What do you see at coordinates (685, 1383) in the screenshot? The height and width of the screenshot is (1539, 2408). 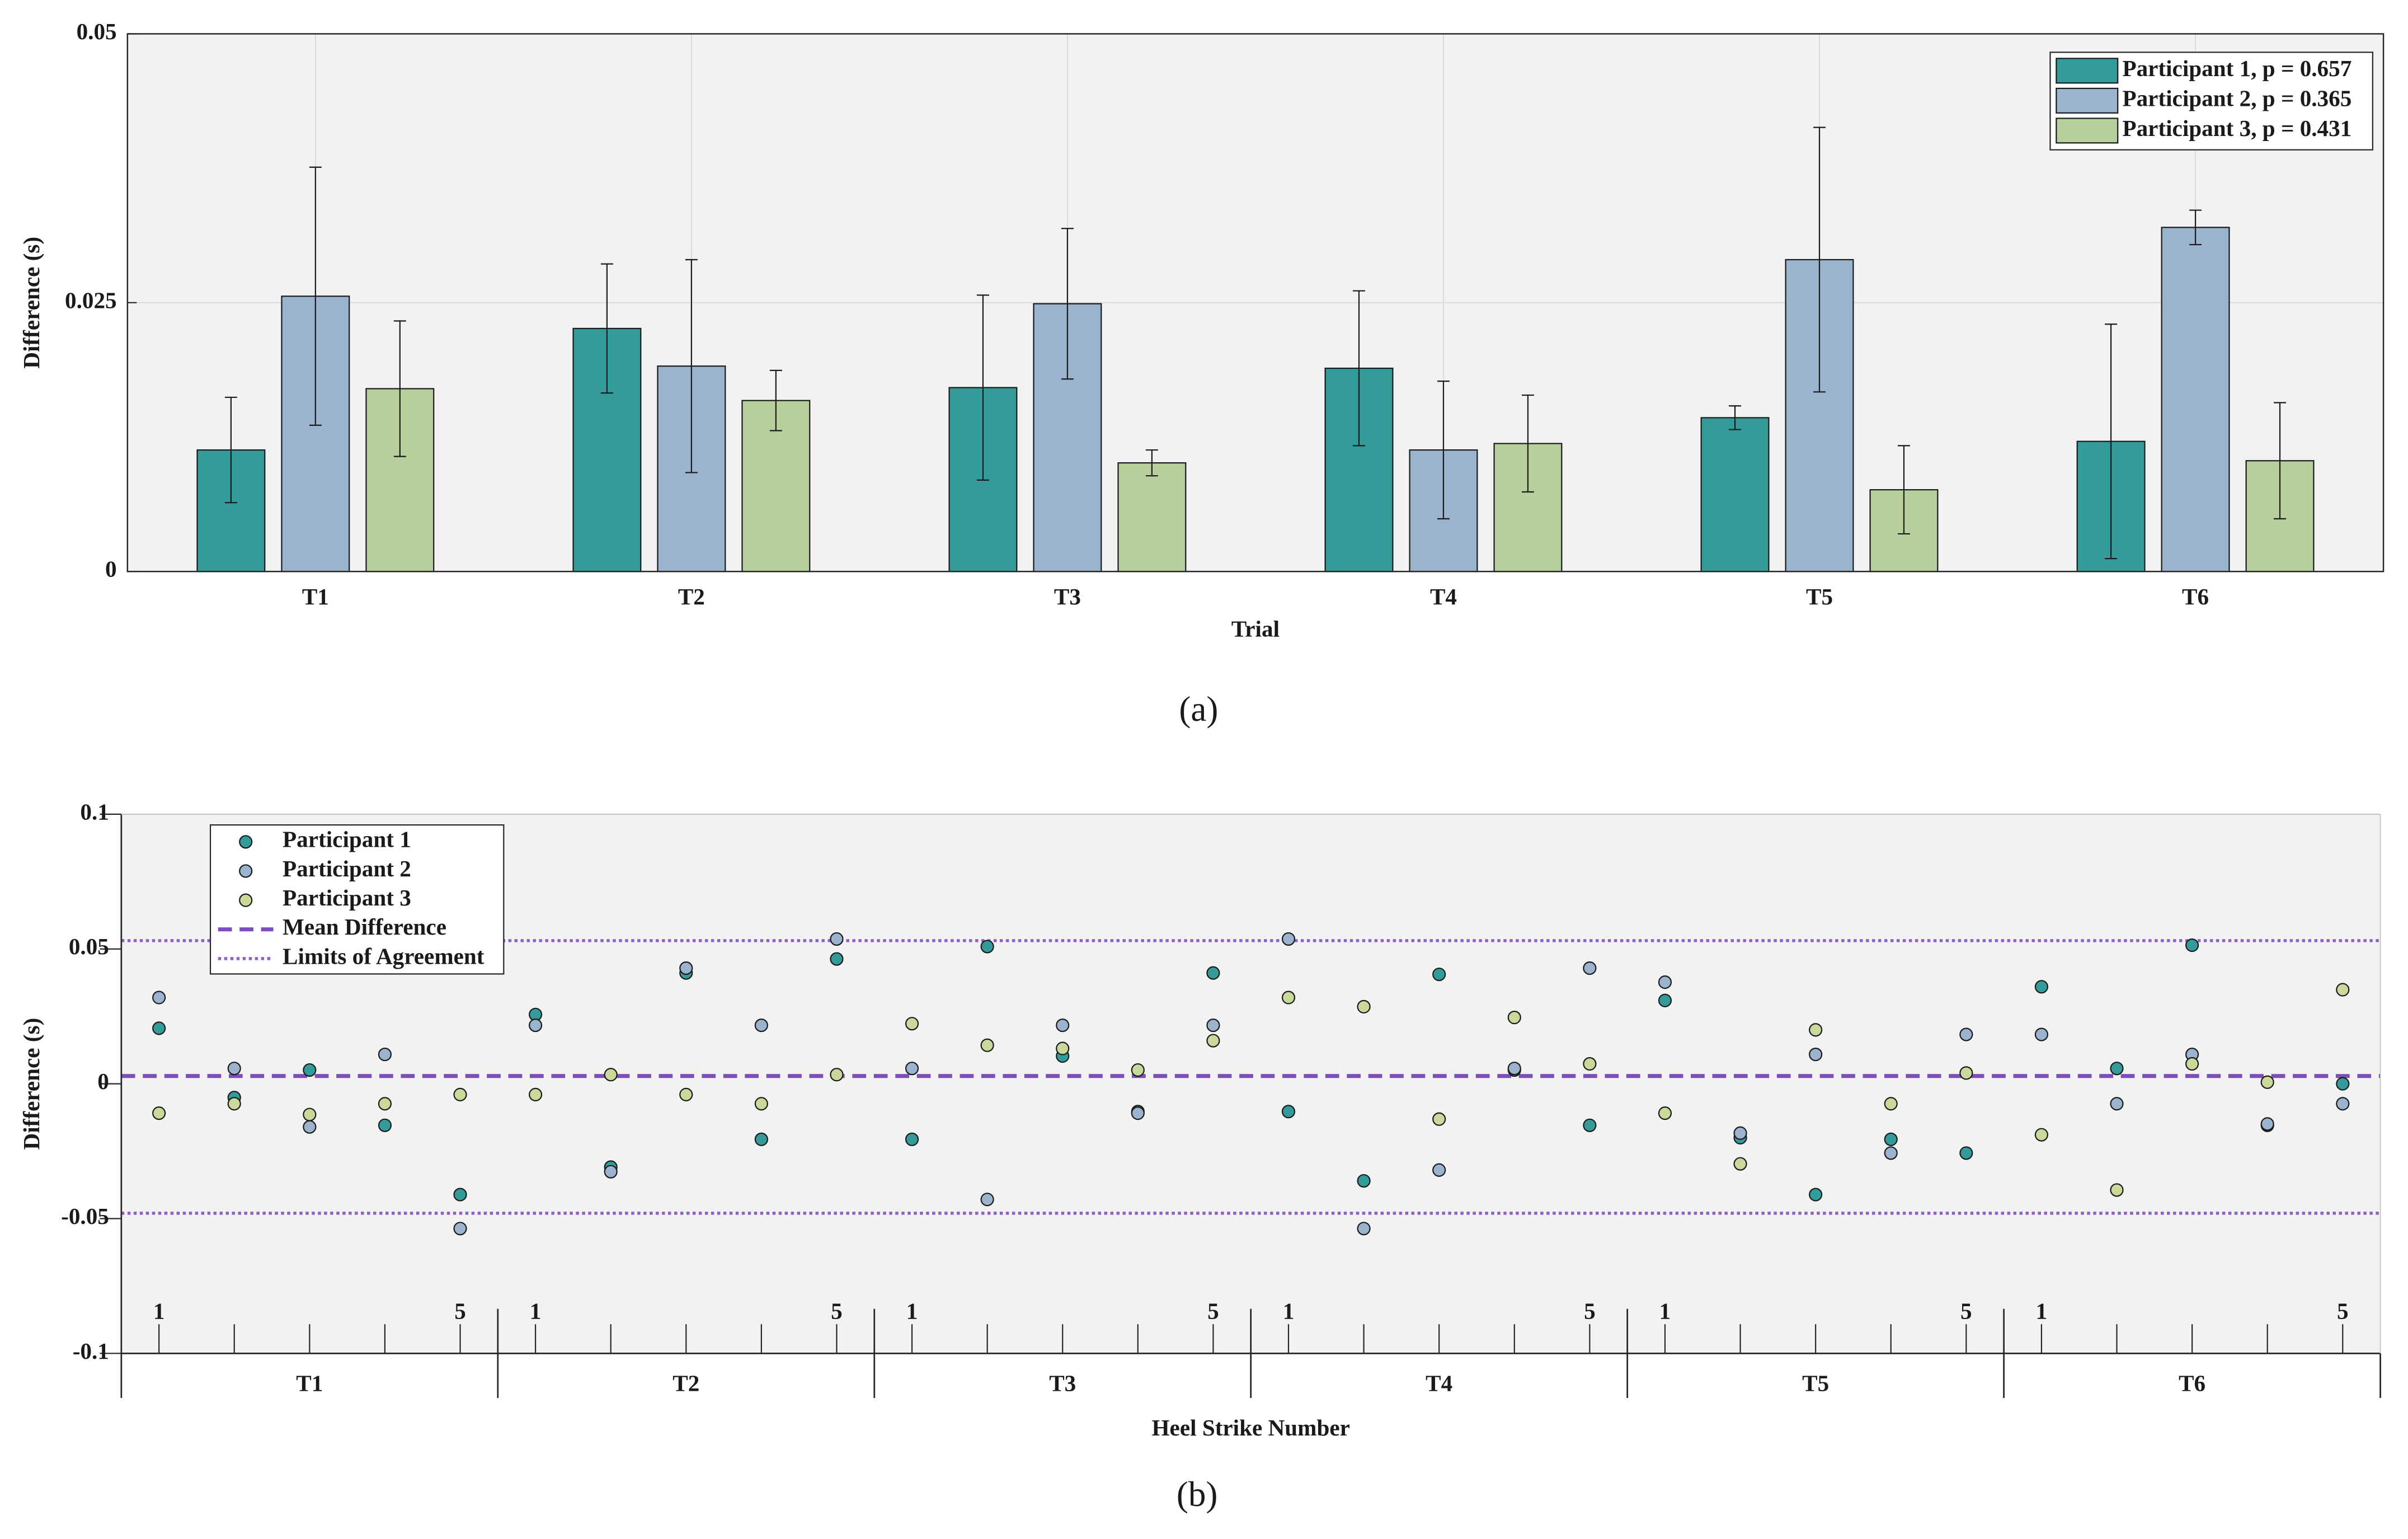 I see `group-label: T2` at bounding box center [685, 1383].